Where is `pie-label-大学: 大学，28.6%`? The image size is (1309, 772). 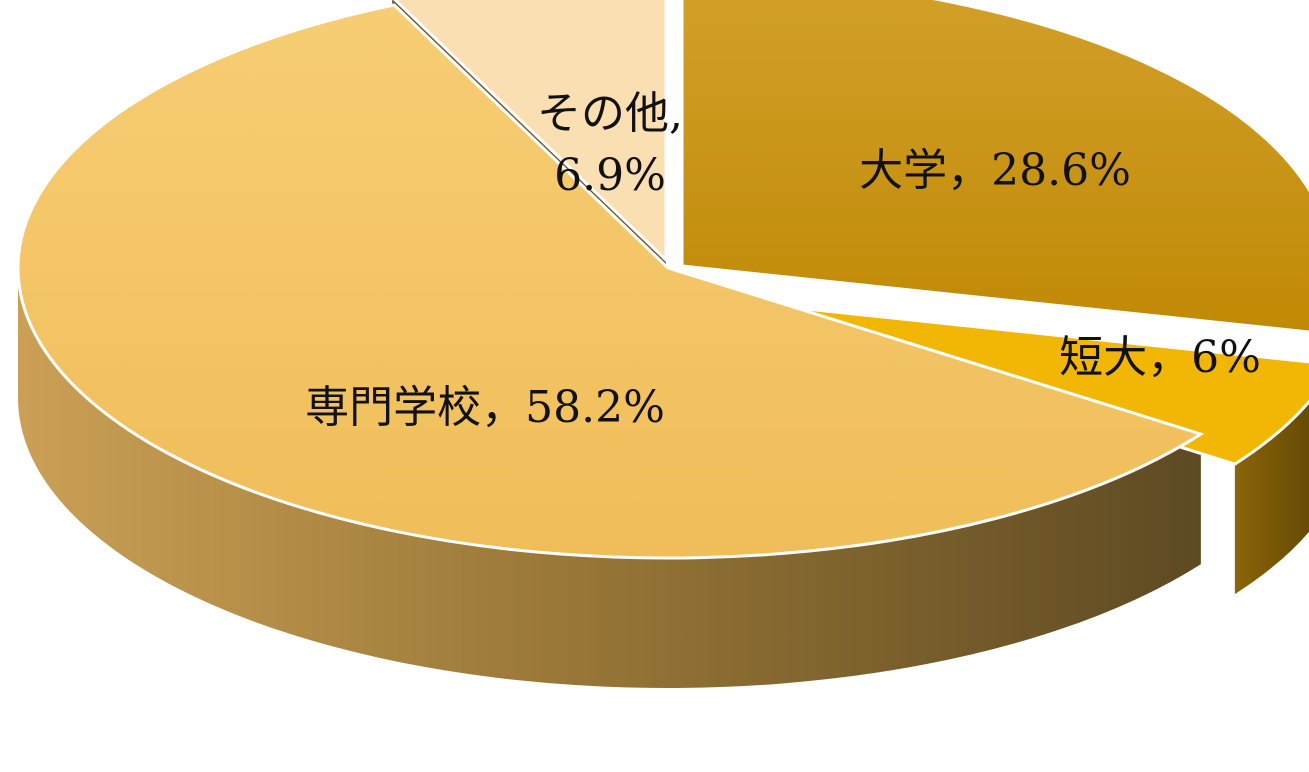 pie-label-大学: 大学，28.6% is located at coordinates (995, 170).